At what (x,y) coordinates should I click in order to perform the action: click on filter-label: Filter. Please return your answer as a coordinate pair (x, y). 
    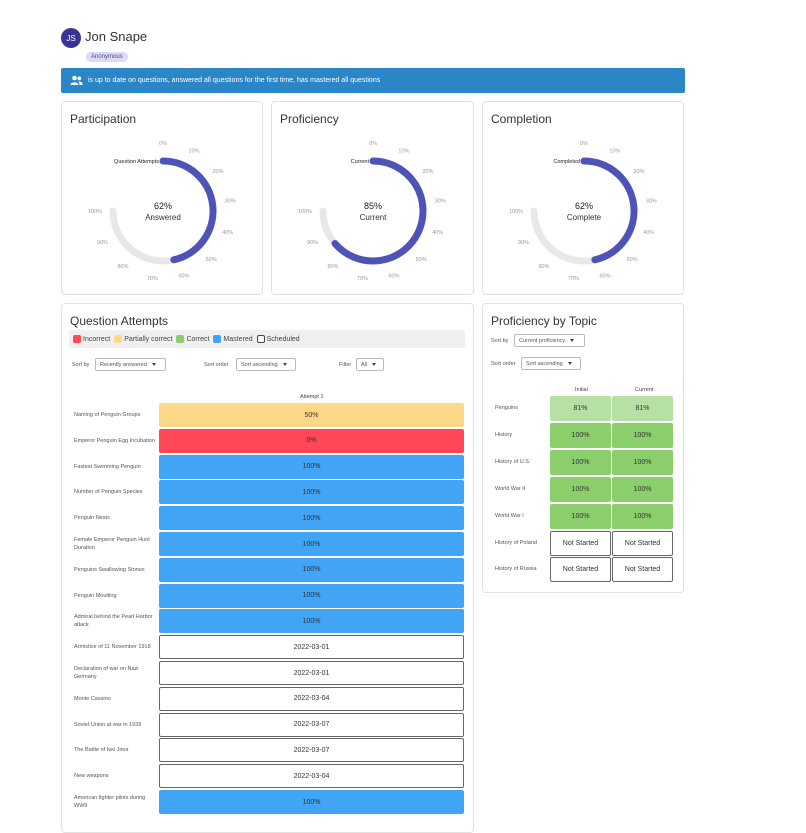
    Looking at the image, I should click on (345, 365).